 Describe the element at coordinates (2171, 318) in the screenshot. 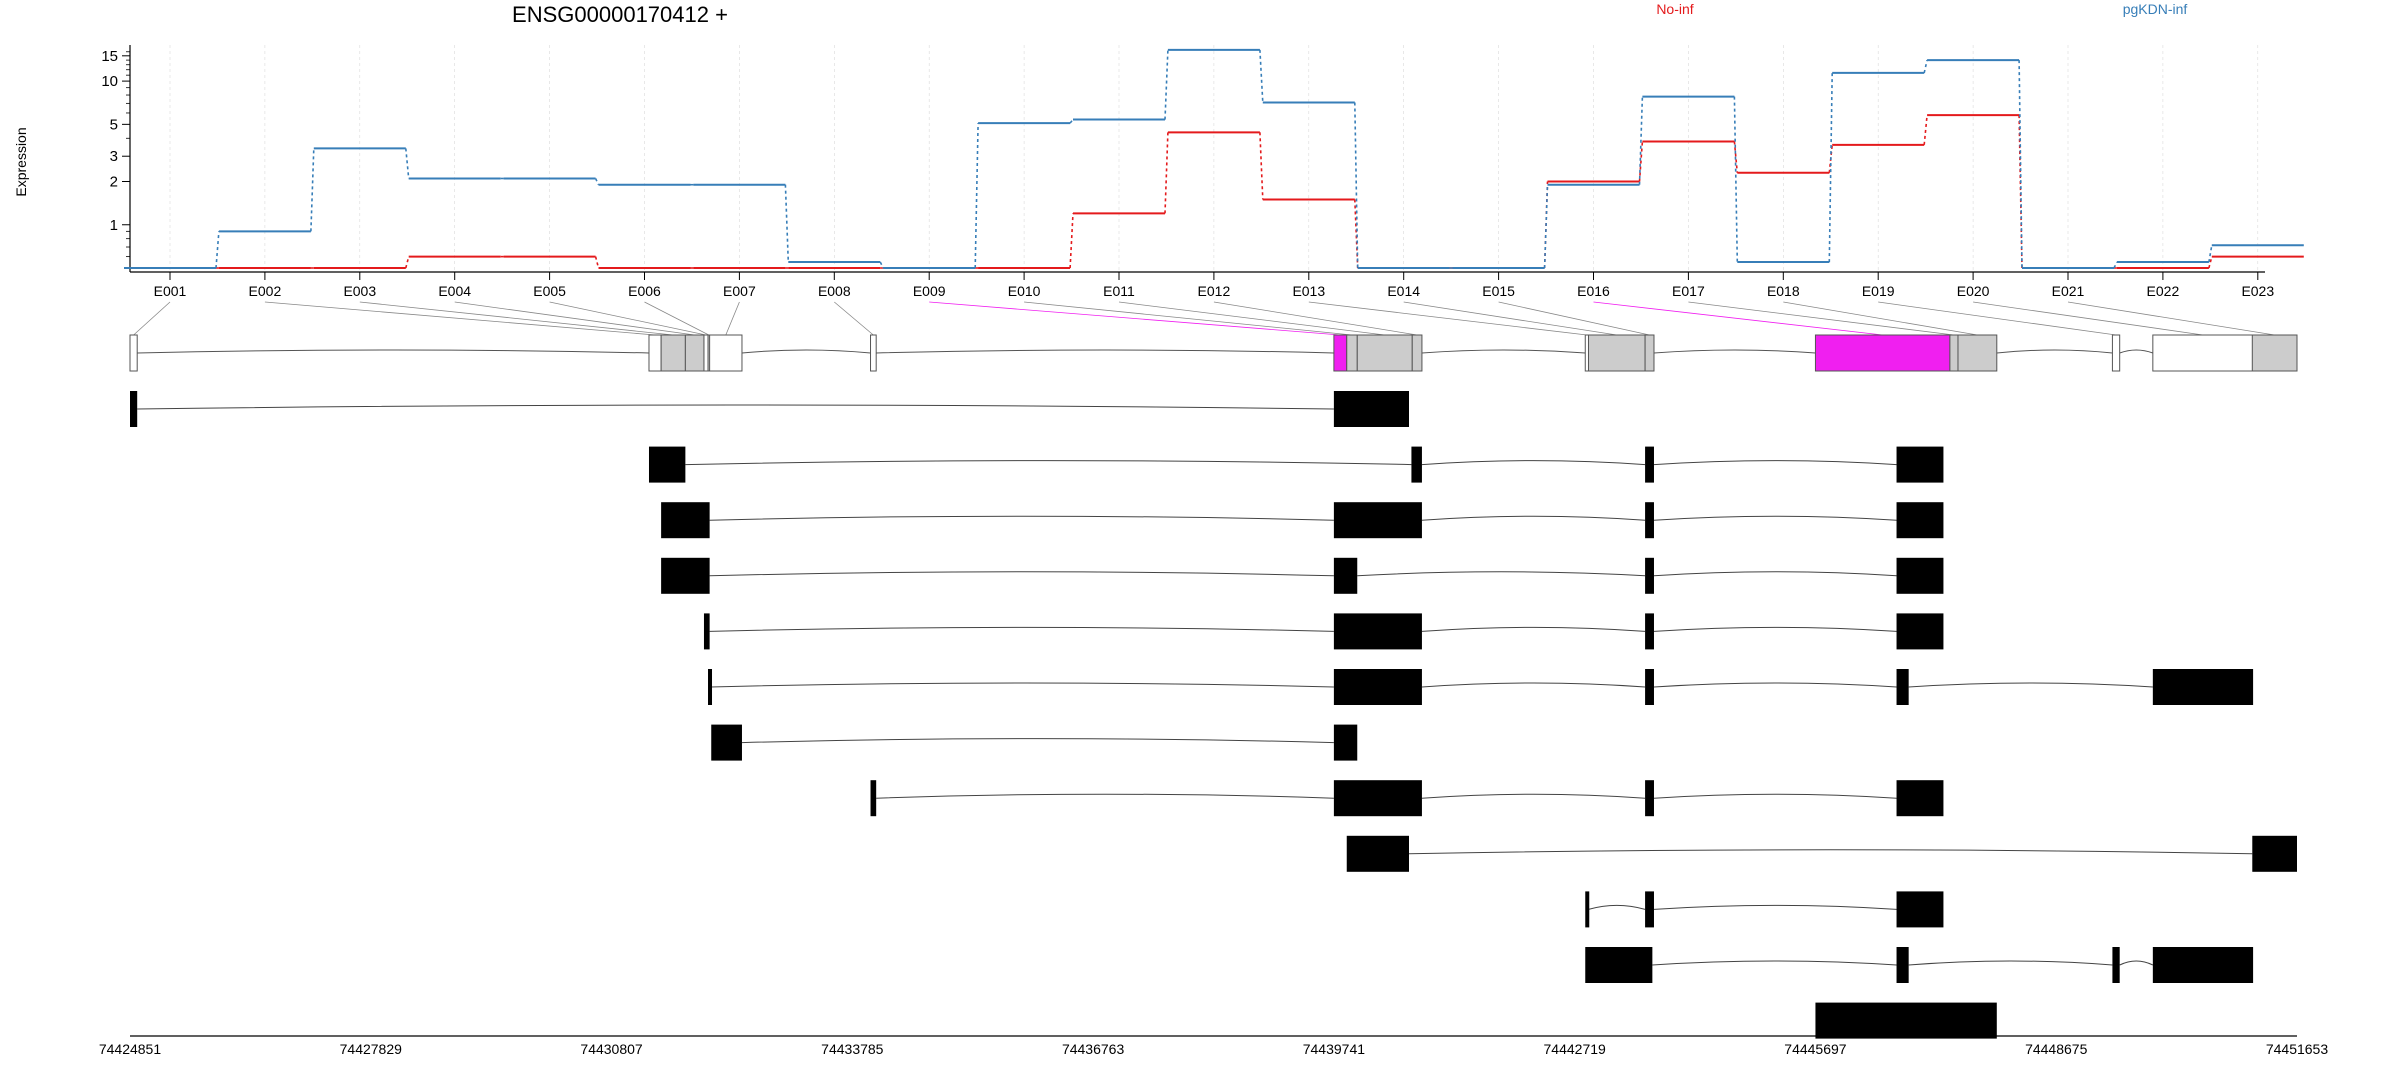

I see `connector-e021` at that location.